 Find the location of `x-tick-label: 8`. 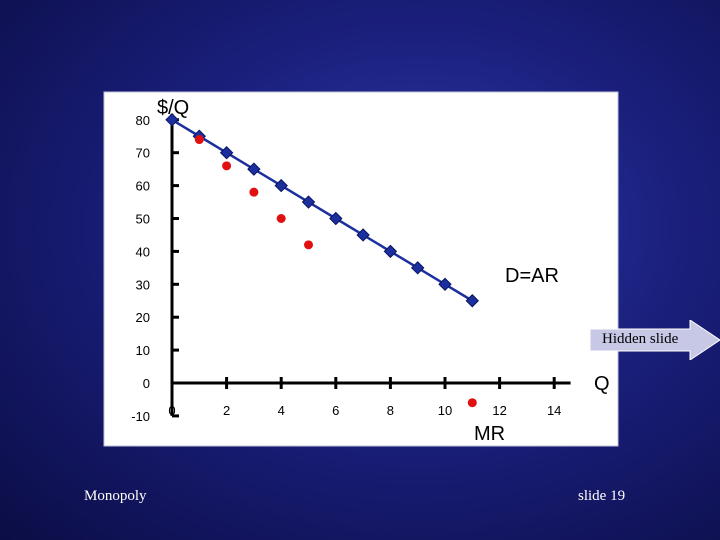

x-tick-label: 8 is located at coordinates (390, 410).